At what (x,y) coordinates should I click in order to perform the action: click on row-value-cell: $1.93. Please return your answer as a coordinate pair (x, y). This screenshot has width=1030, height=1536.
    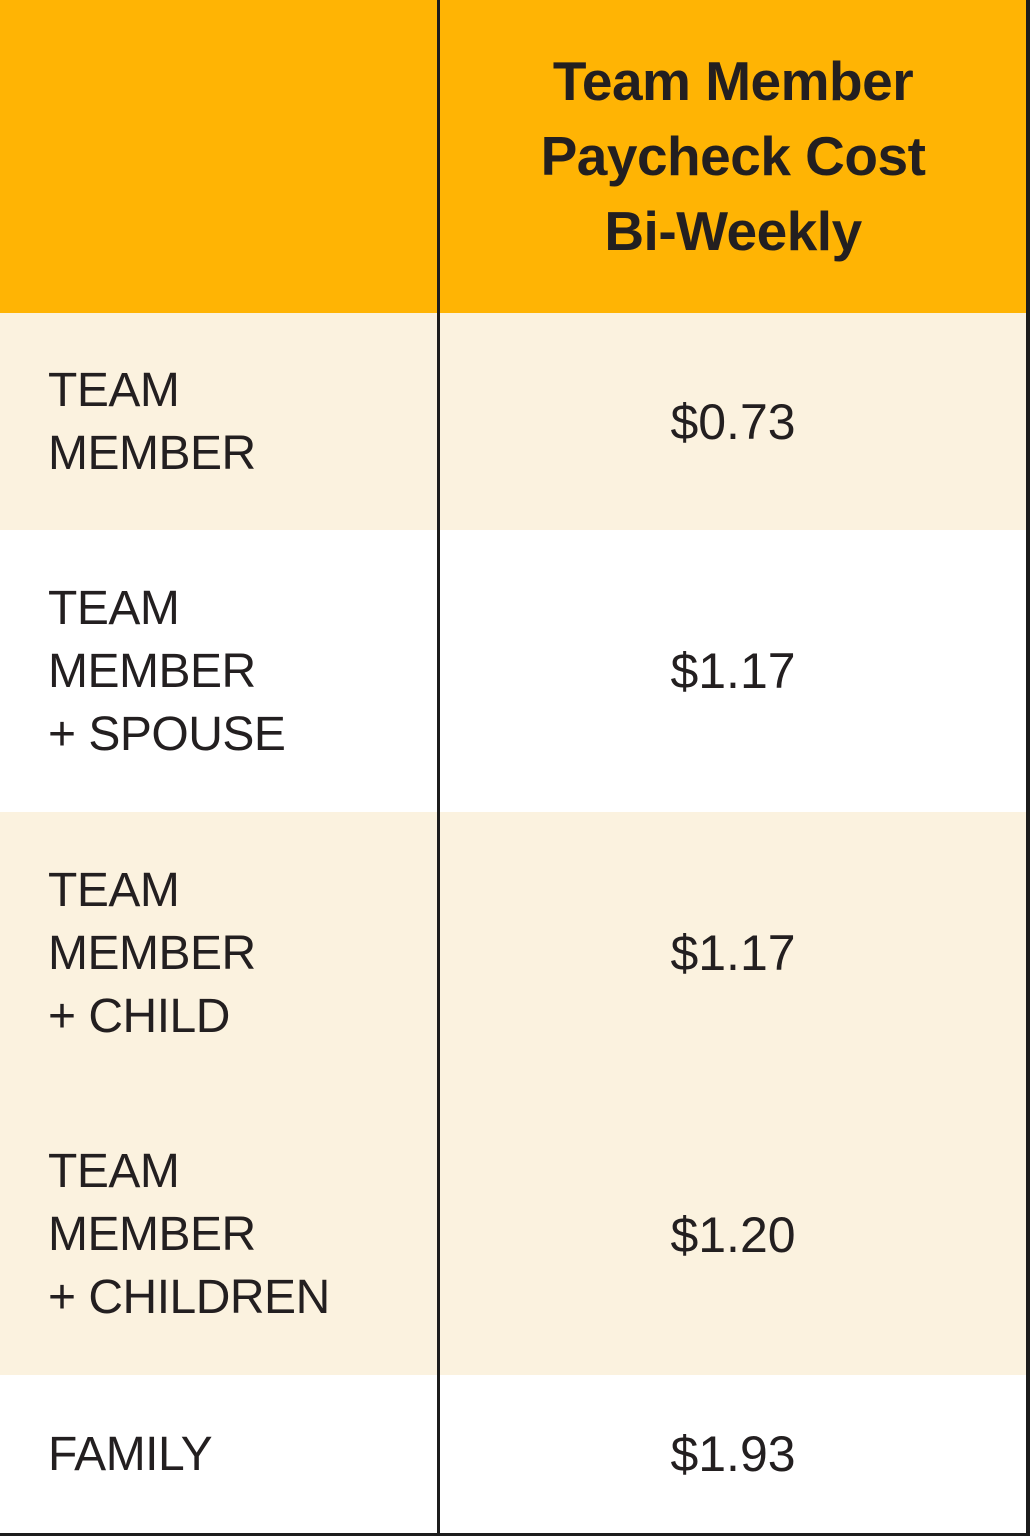
    Looking at the image, I should click on (733, 1454).